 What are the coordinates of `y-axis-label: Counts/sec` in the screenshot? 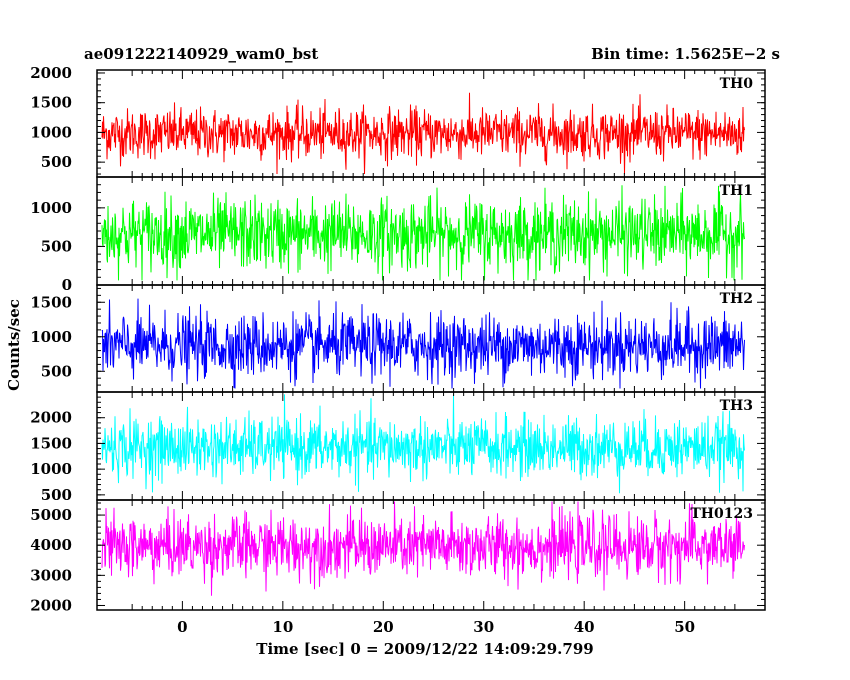 It's located at (14, 345).